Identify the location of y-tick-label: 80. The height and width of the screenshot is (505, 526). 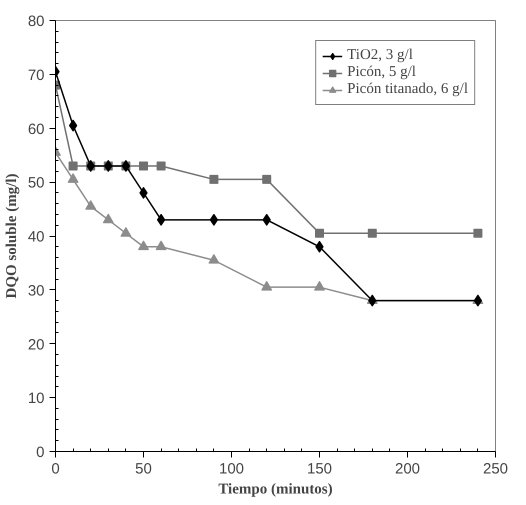
(36, 21).